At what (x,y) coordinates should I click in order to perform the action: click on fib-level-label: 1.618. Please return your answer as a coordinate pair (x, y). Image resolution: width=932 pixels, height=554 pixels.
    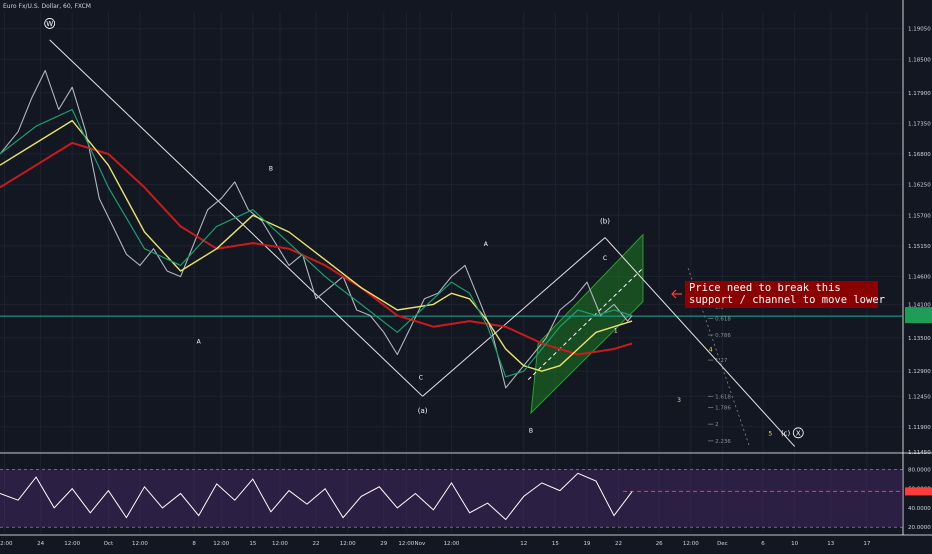
    Looking at the image, I should click on (723, 397).